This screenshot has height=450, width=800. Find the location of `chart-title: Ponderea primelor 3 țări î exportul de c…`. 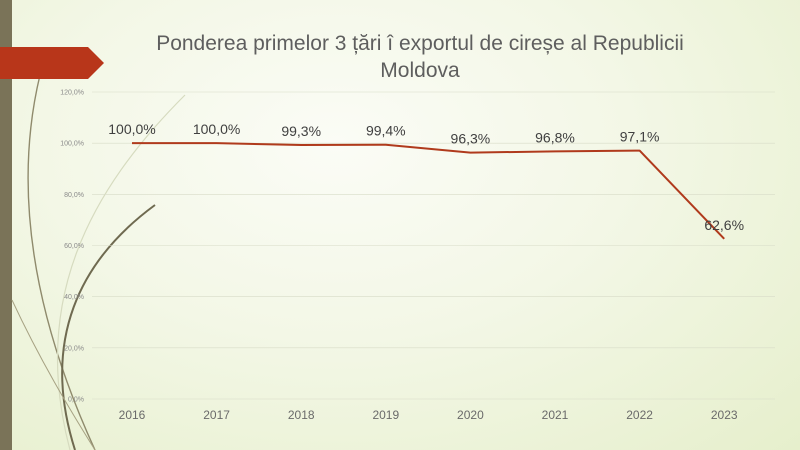

chart-title: Ponderea primelor 3 țări î exportul de c… is located at coordinates (420, 57).